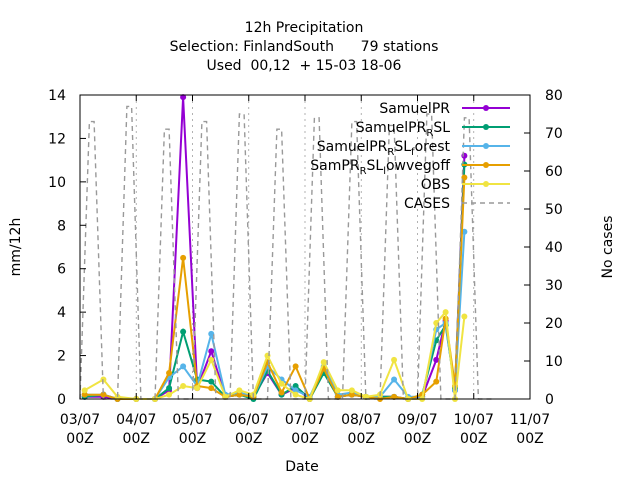 The width and height of the screenshot is (640, 480). Describe the element at coordinates (61, 313) in the screenshot. I see `y-tick-label: 4` at that location.